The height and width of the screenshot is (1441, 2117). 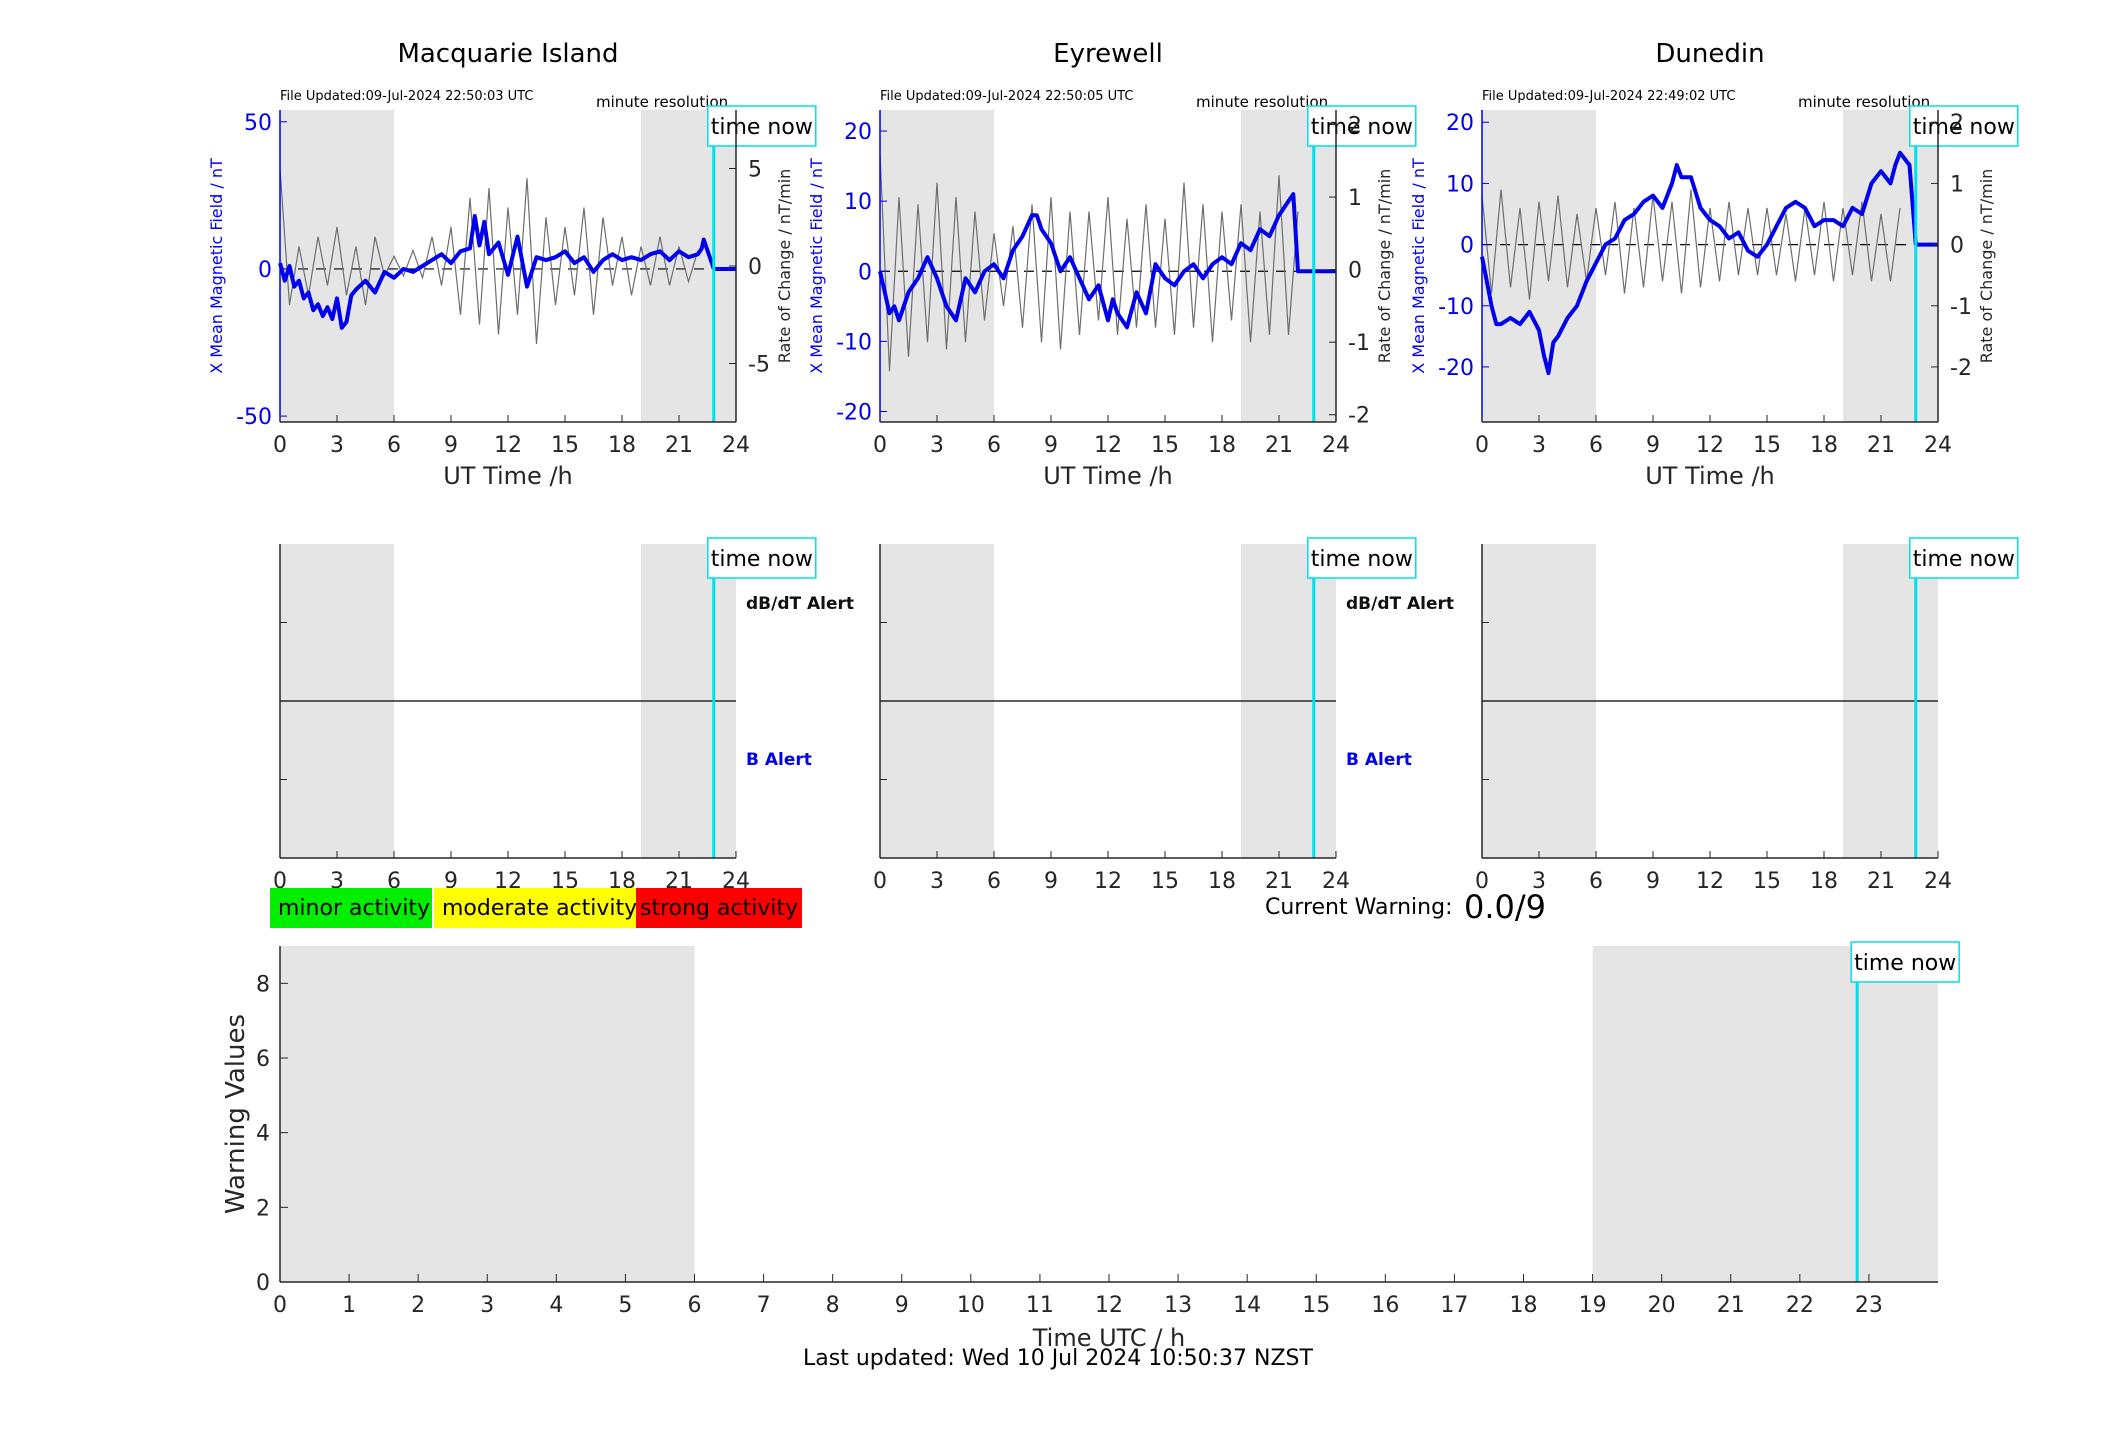 I want to click on left-y-tick-label: 10, so click(x=1460, y=184).